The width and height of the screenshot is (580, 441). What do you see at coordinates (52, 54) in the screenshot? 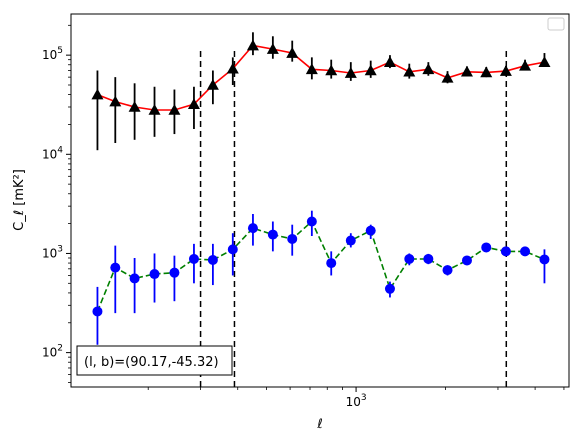
I see `y-tick-label: 10⁵` at bounding box center [52, 54].